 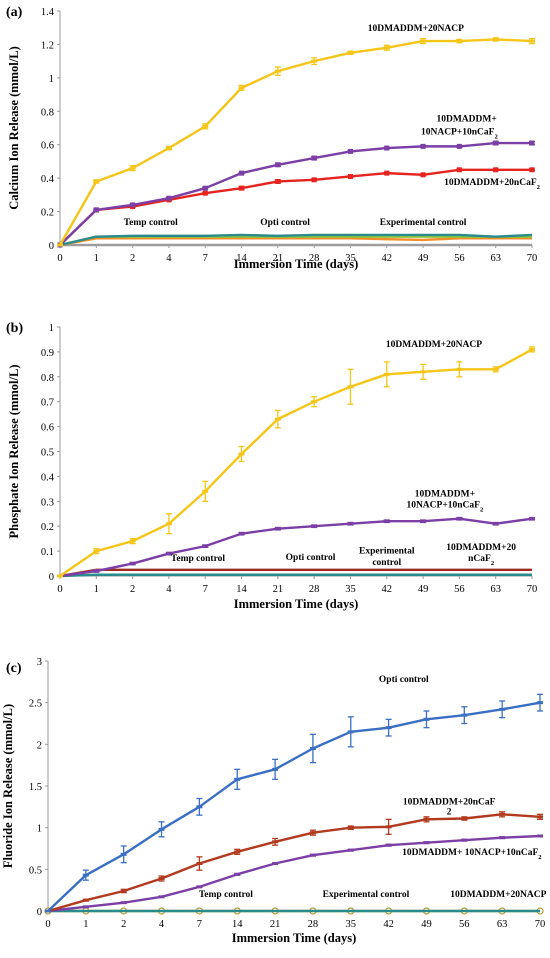 I want to click on y-axis-title: Phosphate Ion Release (mmol/L), so click(x=14, y=452).